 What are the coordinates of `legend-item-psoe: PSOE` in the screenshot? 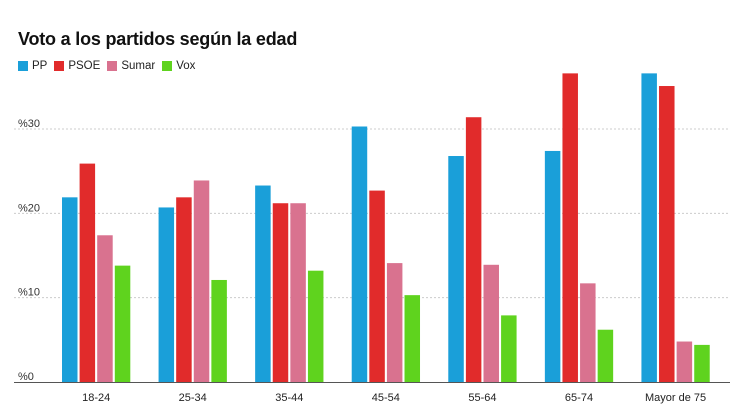 It's located at (77, 66).